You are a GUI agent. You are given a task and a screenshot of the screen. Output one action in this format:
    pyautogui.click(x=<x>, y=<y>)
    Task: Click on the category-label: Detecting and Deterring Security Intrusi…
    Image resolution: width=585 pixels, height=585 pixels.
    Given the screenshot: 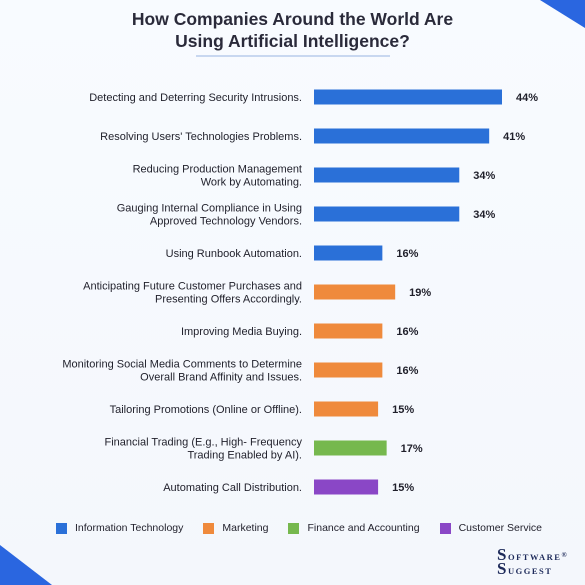 What is the action you would take?
    pyautogui.click(x=195, y=98)
    